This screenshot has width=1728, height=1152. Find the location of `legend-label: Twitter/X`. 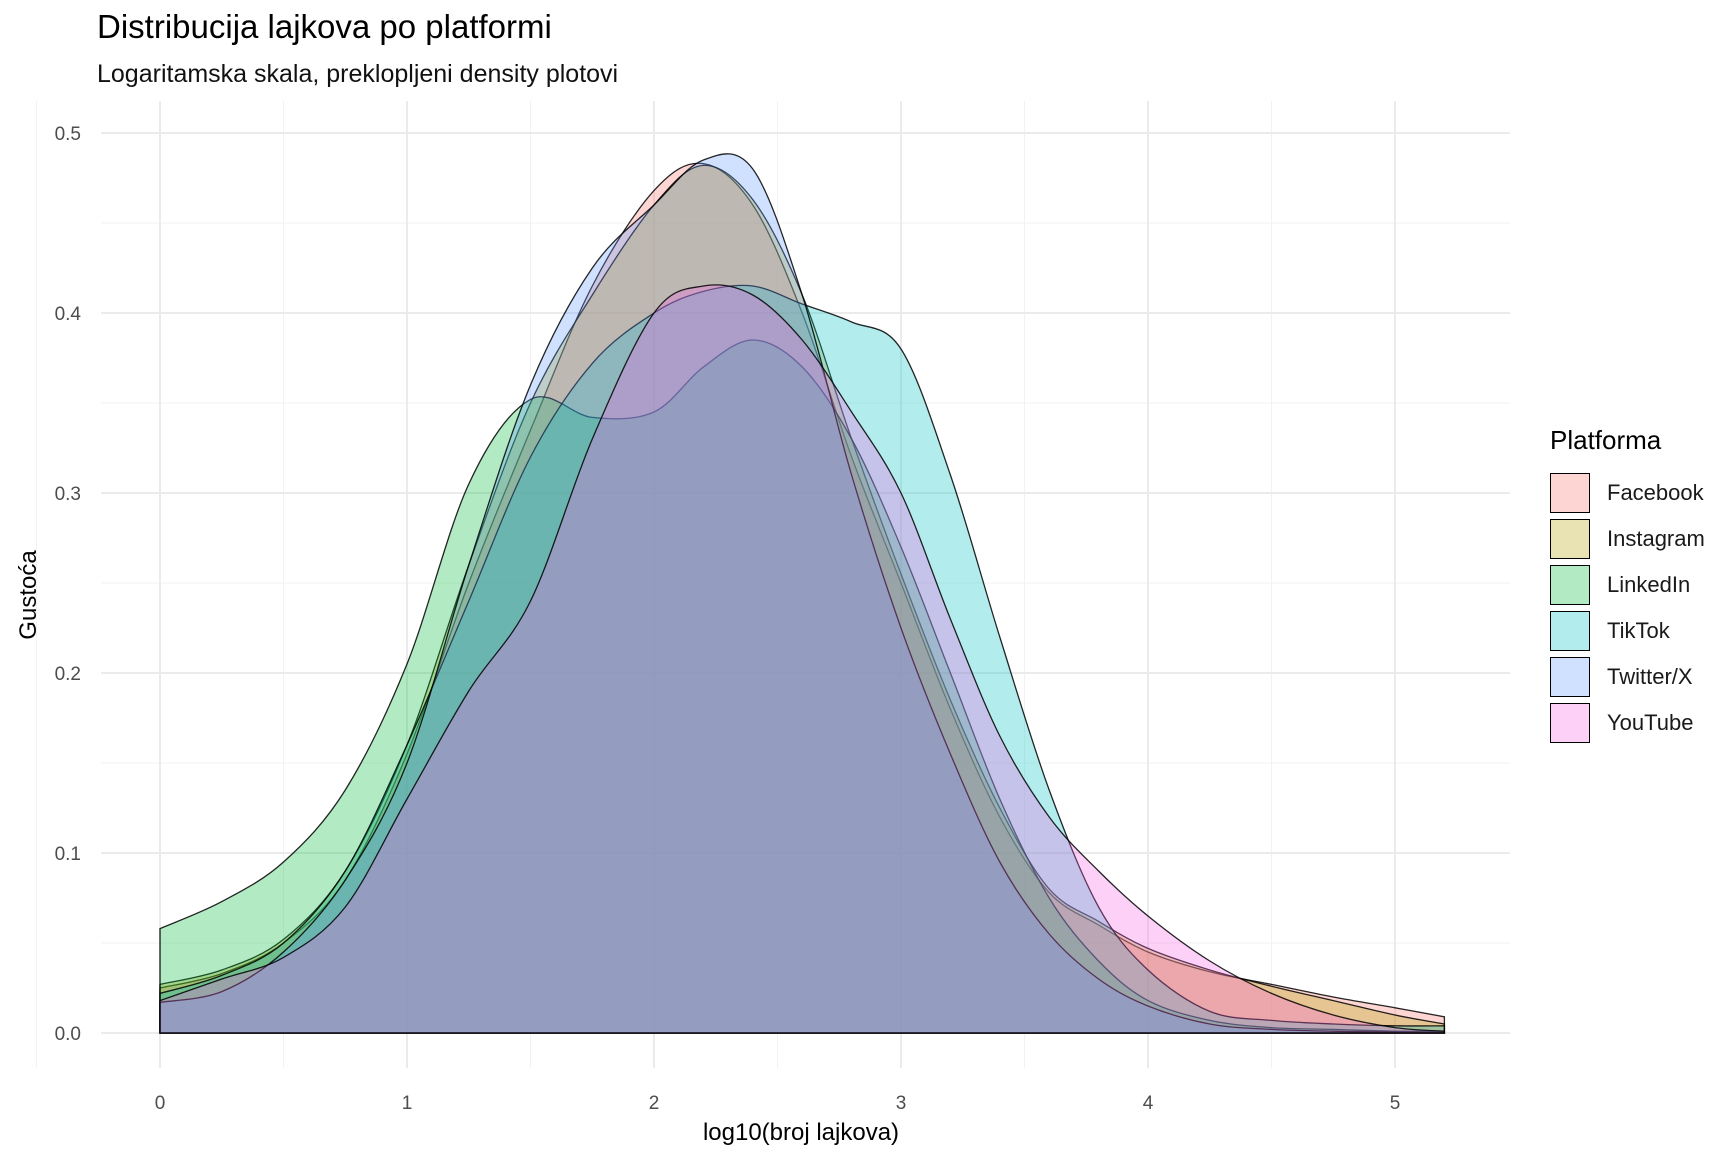

legend-label: Twitter/X is located at coordinates (1650, 676).